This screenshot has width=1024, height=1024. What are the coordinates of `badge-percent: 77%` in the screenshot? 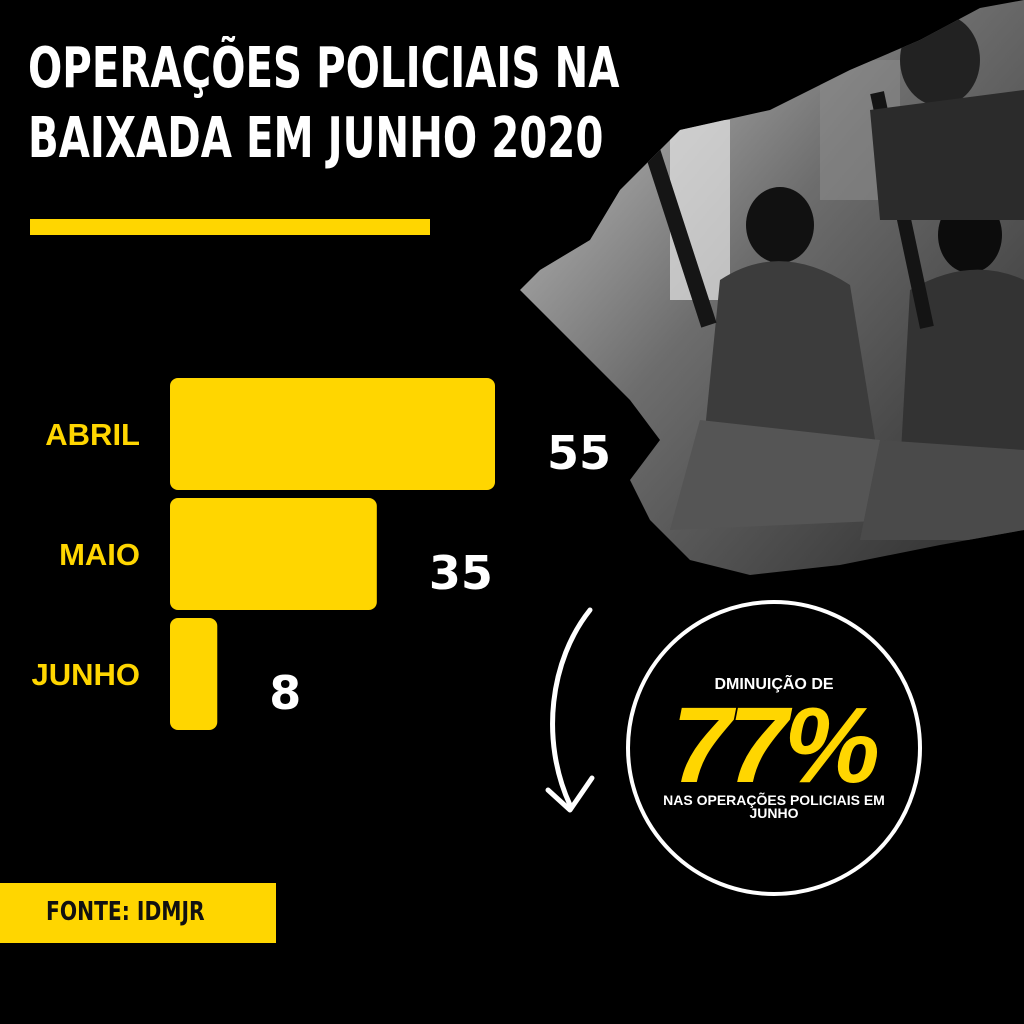 It's located at (775, 744).